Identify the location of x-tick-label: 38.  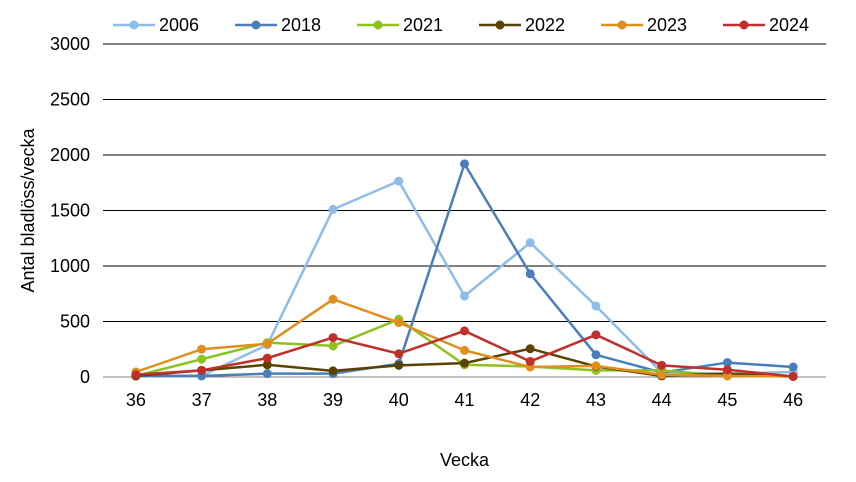
(267, 400).